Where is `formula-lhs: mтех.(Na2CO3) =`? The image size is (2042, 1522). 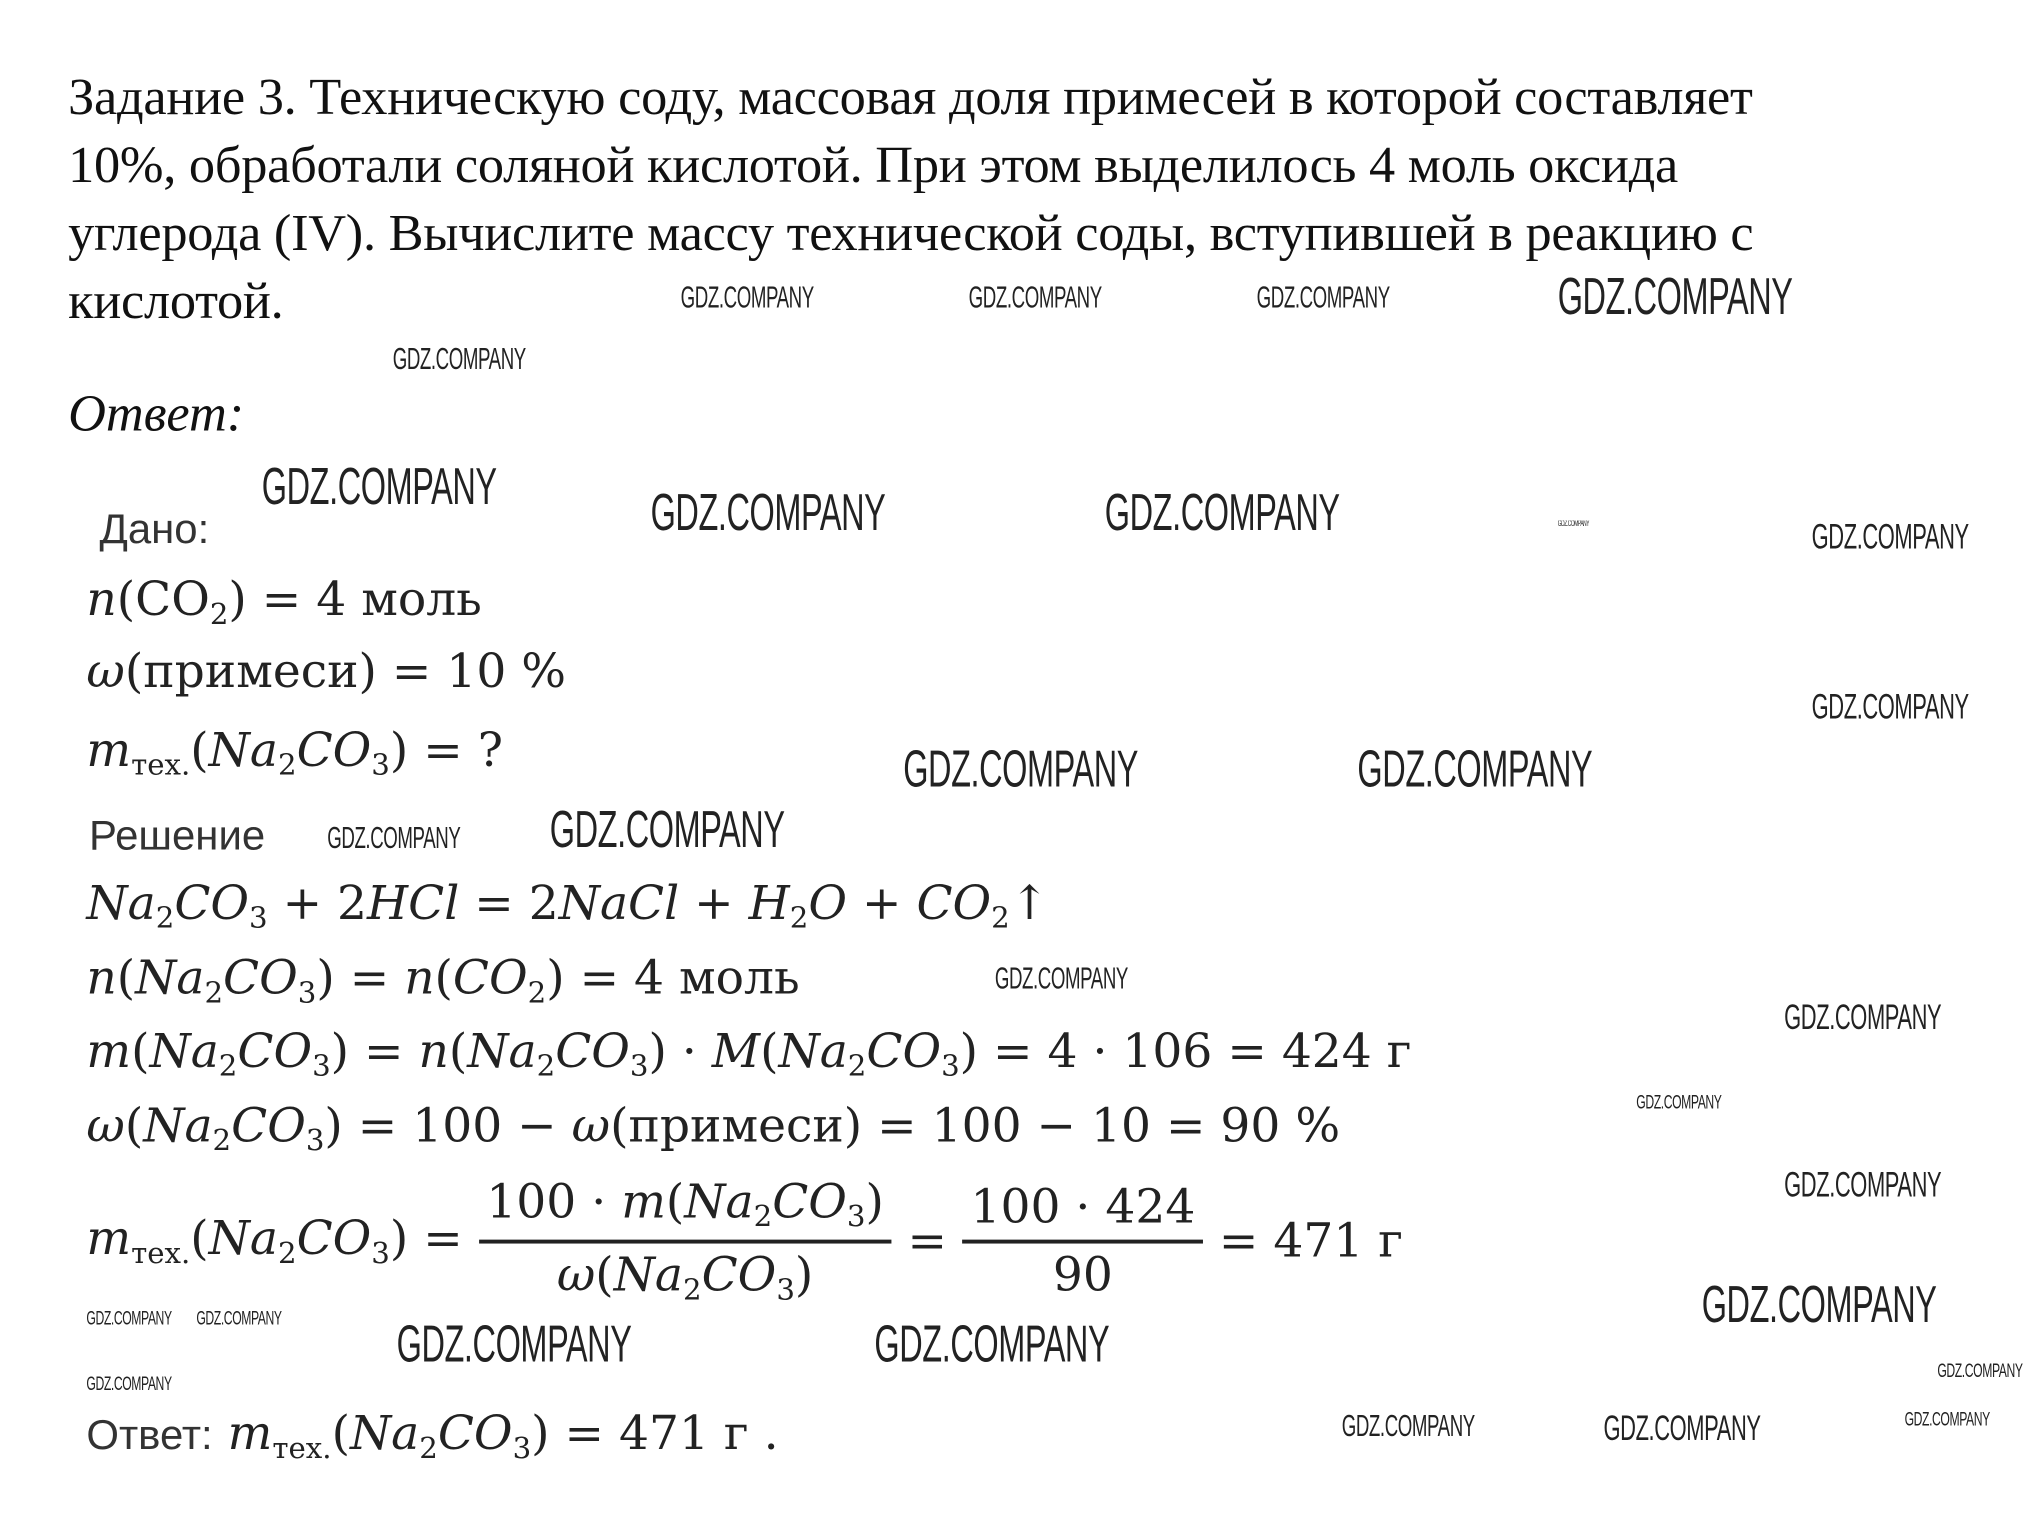
formula-lhs: mтех.(Na2CO3) = is located at coordinates (274, 1241).